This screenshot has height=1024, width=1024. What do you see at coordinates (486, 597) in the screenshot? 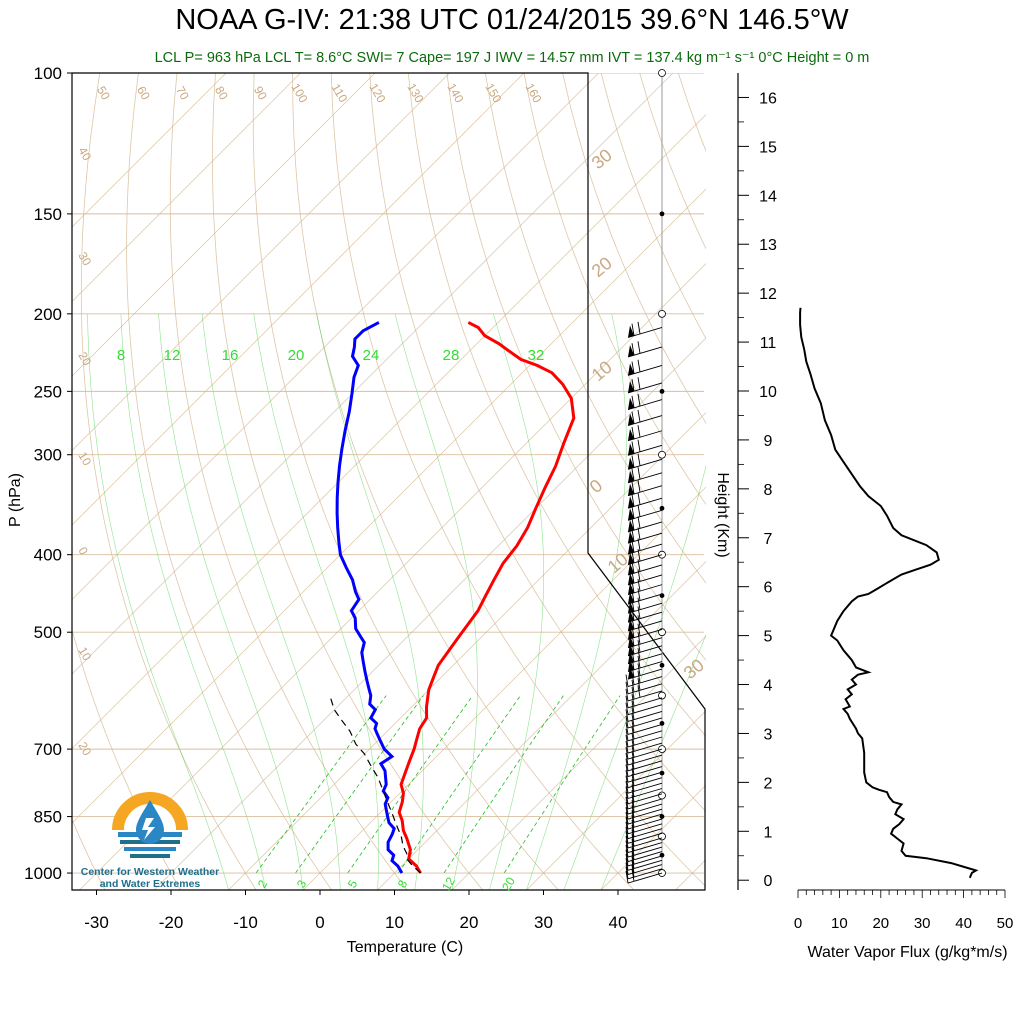
I see `temperature-profile-line` at bounding box center [486, 597].